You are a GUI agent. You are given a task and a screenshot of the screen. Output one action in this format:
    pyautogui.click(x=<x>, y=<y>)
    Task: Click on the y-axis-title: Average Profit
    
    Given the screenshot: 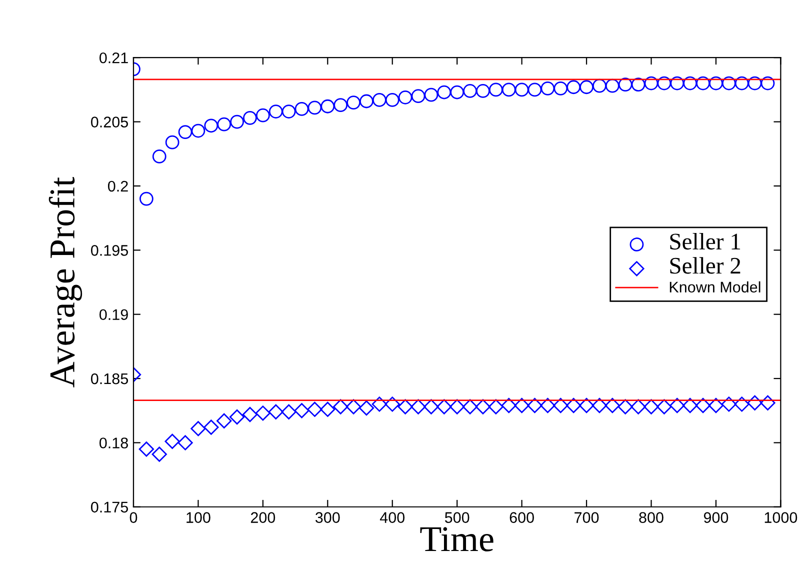 What is the action you would take?
    pyautogui.click(x=65, y=282)
    